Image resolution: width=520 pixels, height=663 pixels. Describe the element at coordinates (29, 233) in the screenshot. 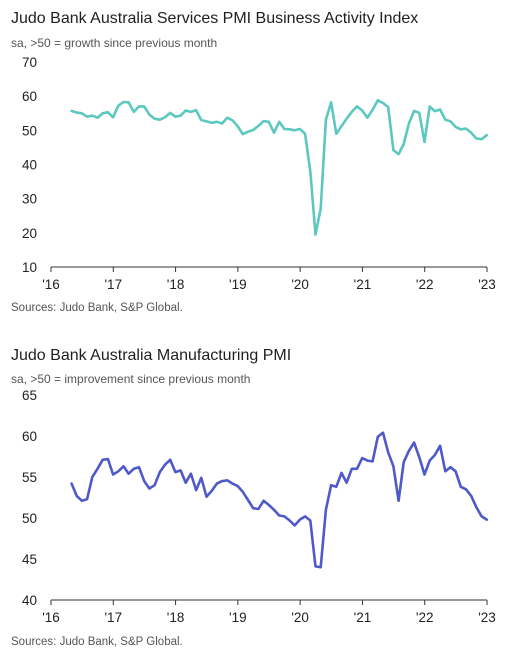

I see `y-tick-label: 20` at that location.